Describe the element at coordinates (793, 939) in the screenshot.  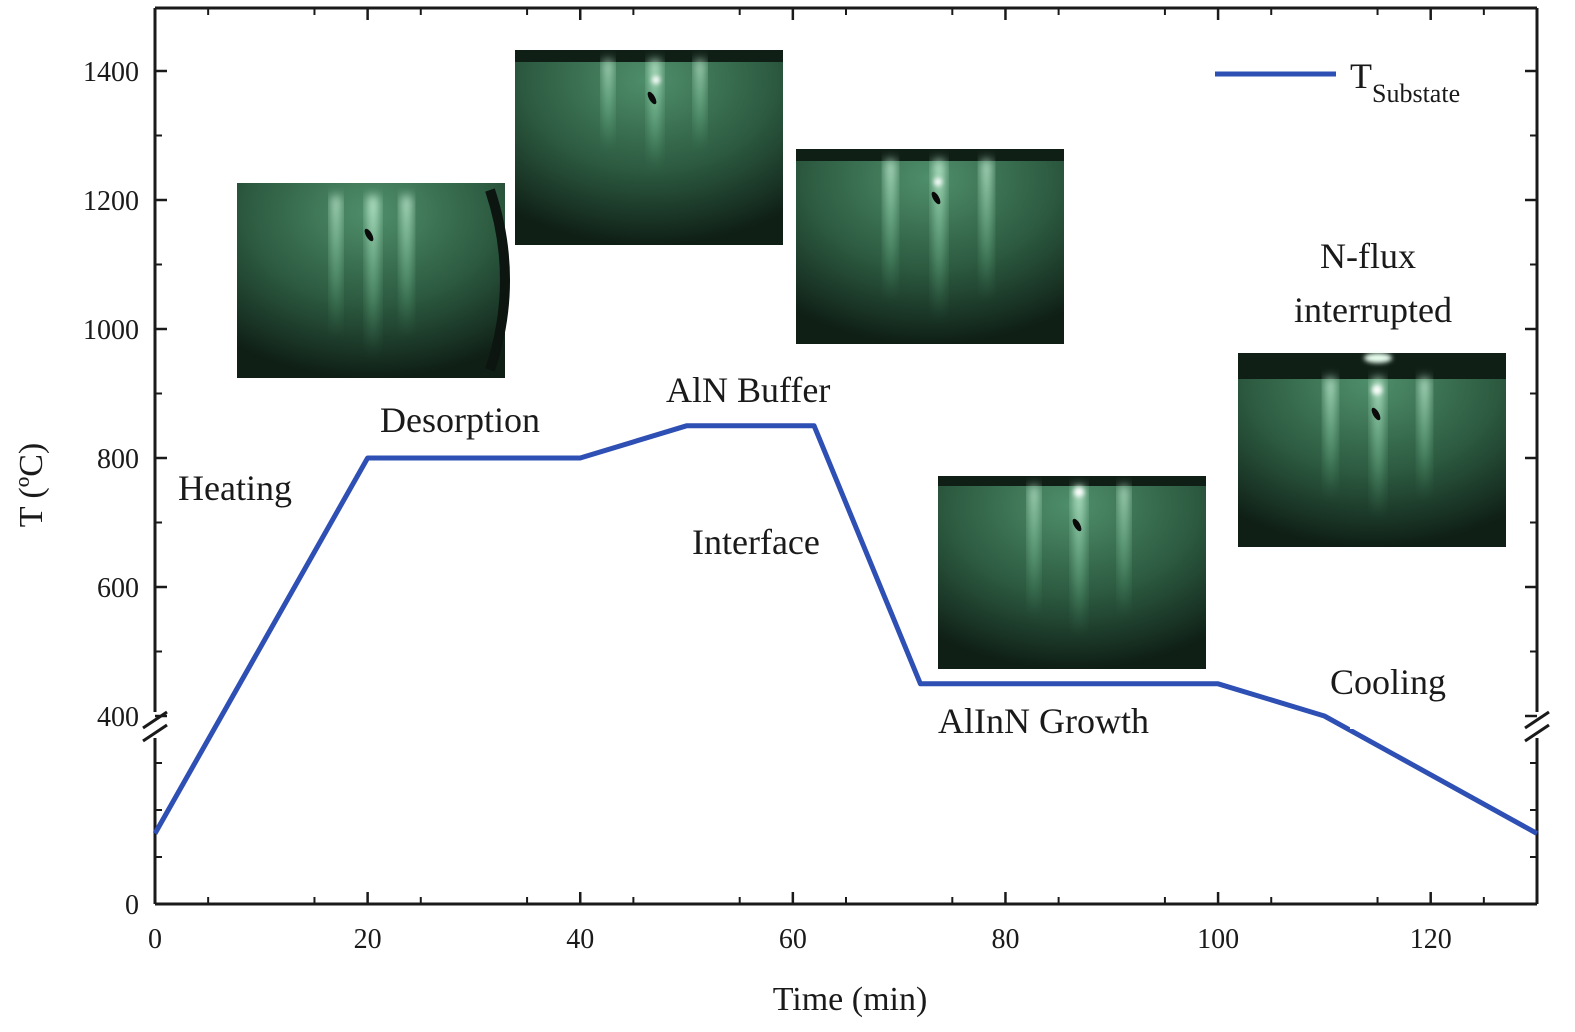
I see `x-tick-label: 60` at that location.